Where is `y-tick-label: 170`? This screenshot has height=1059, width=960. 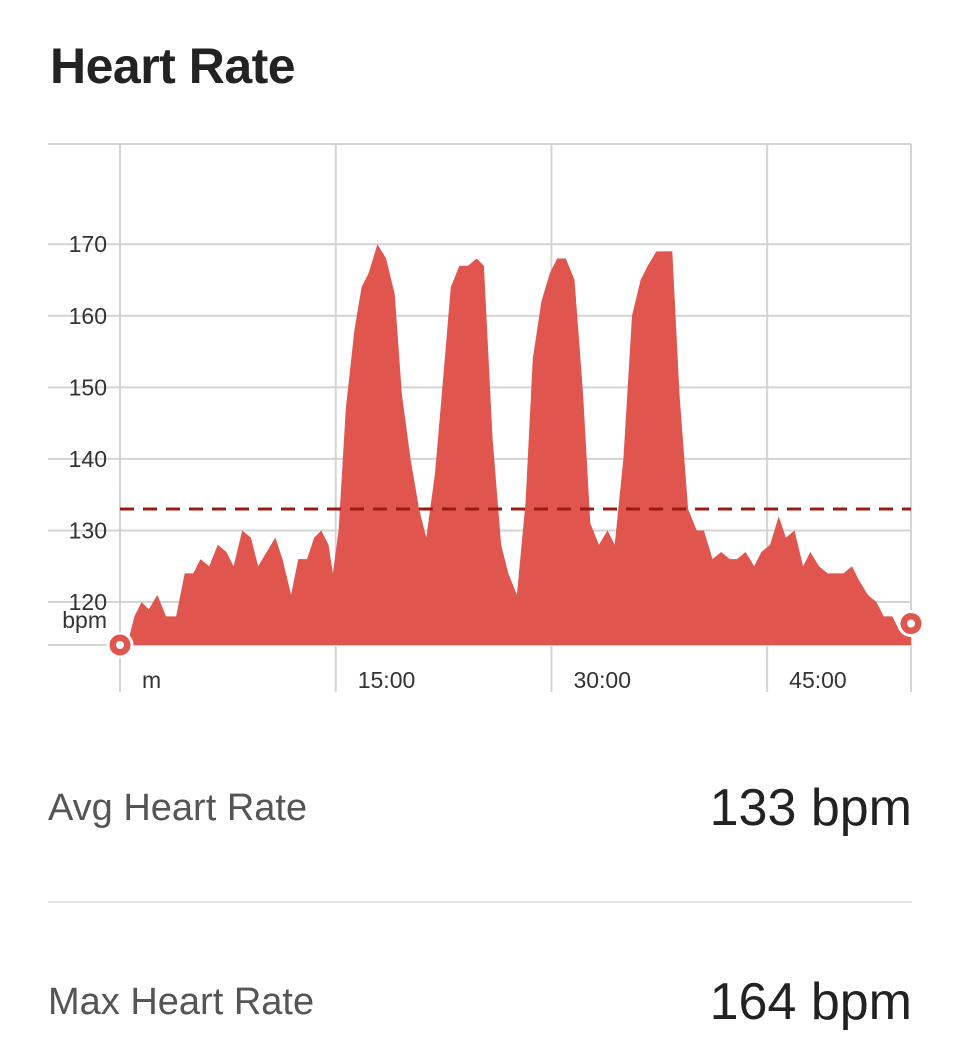
y-tick-label: 170 is located at coordinates (88, 244).